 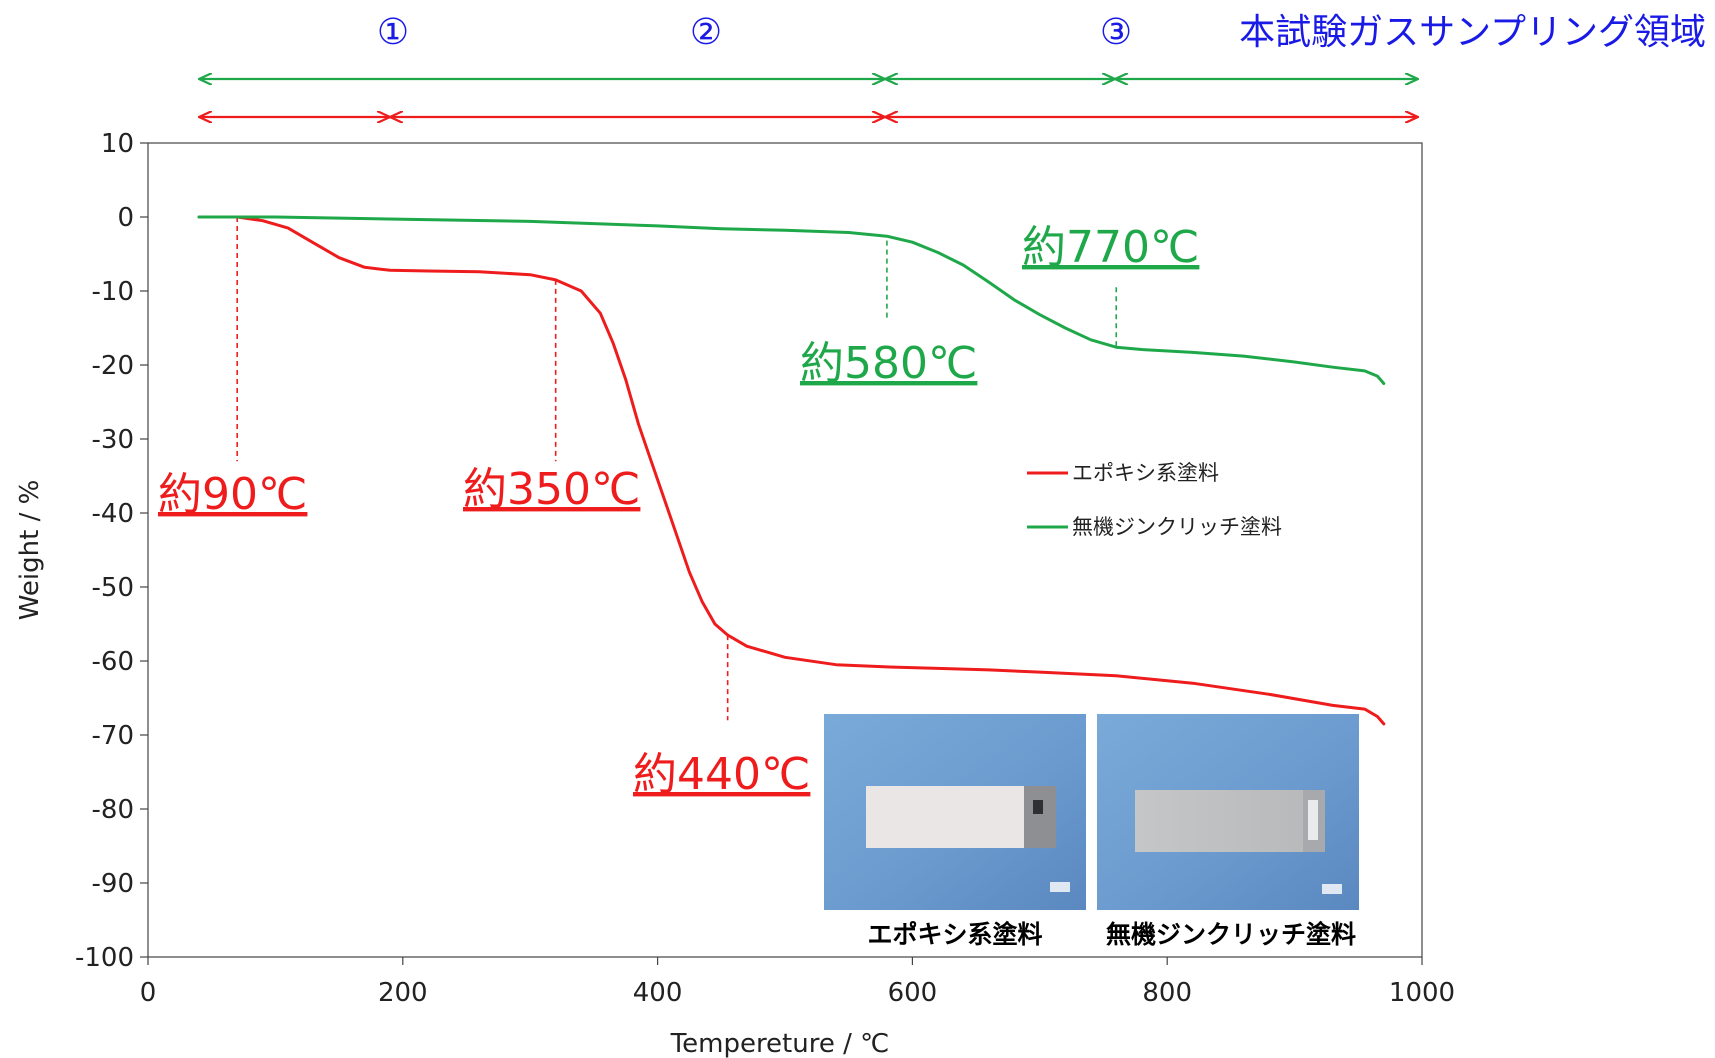 I want to click on x-axis-title: Tempereture / ℃, so click(x=780, y=1043).